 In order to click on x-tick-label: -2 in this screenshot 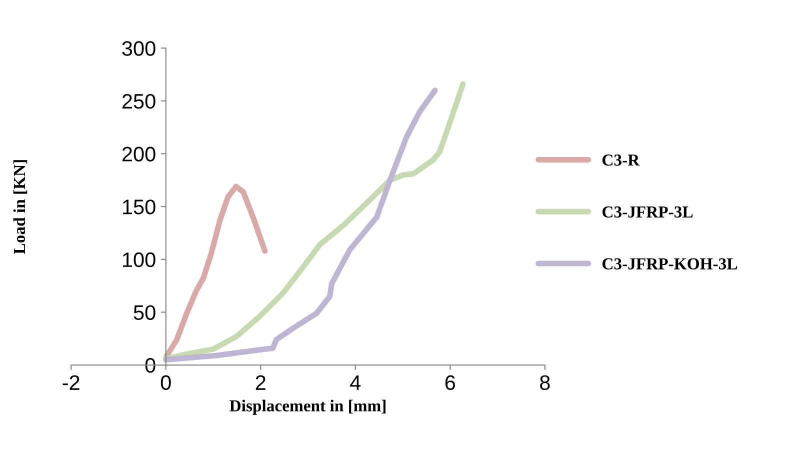, I will do `click(71, 382)`.